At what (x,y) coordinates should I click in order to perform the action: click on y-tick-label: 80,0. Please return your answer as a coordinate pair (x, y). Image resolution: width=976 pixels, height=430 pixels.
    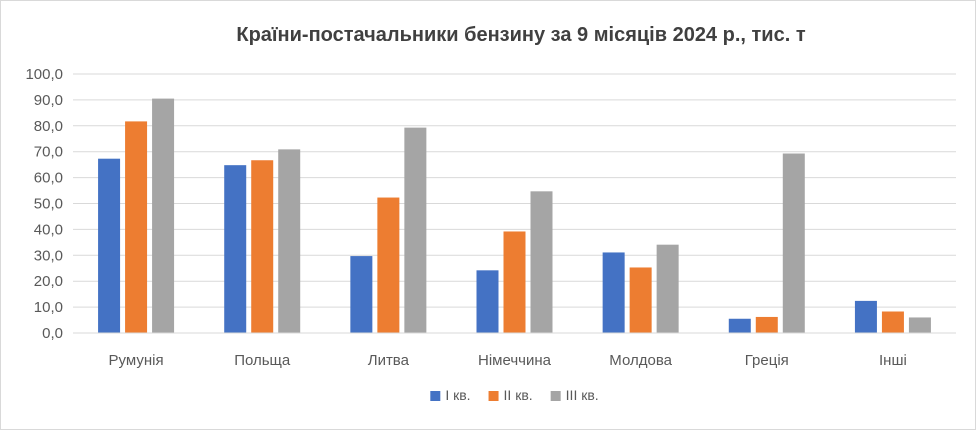
    Looking at the image, I should click on (48, 126).